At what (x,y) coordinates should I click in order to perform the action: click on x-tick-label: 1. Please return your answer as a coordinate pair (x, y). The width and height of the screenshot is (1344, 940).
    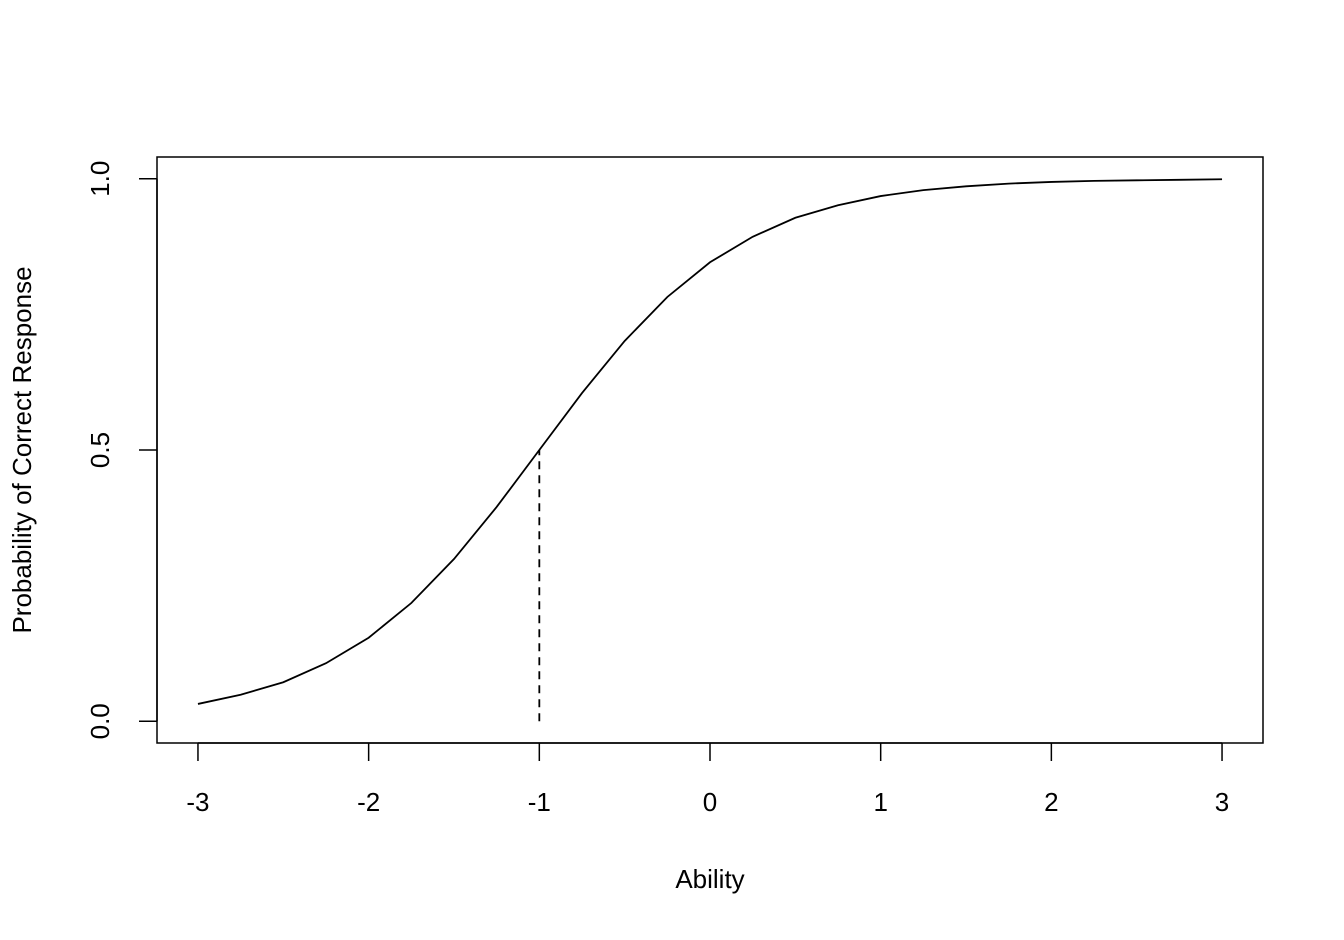
    Looking at the image, I should click on (880, 802).